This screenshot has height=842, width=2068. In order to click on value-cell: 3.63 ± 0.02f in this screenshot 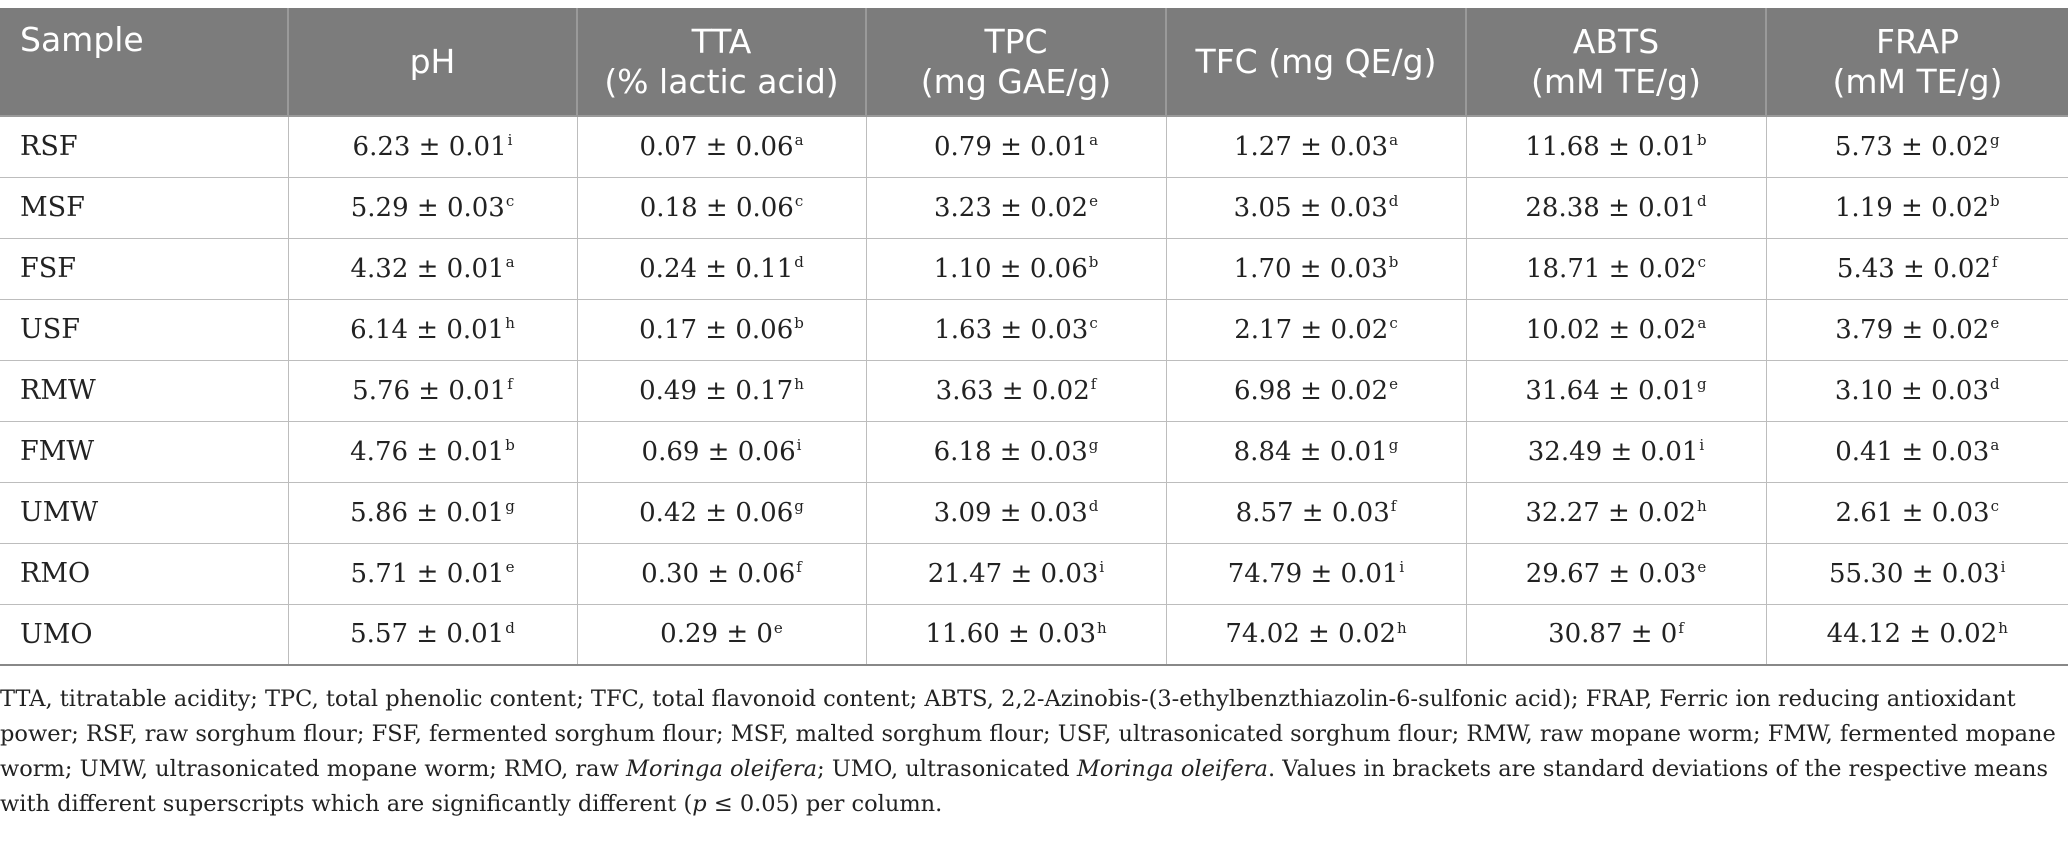, I will do `click(1016, 391)`.